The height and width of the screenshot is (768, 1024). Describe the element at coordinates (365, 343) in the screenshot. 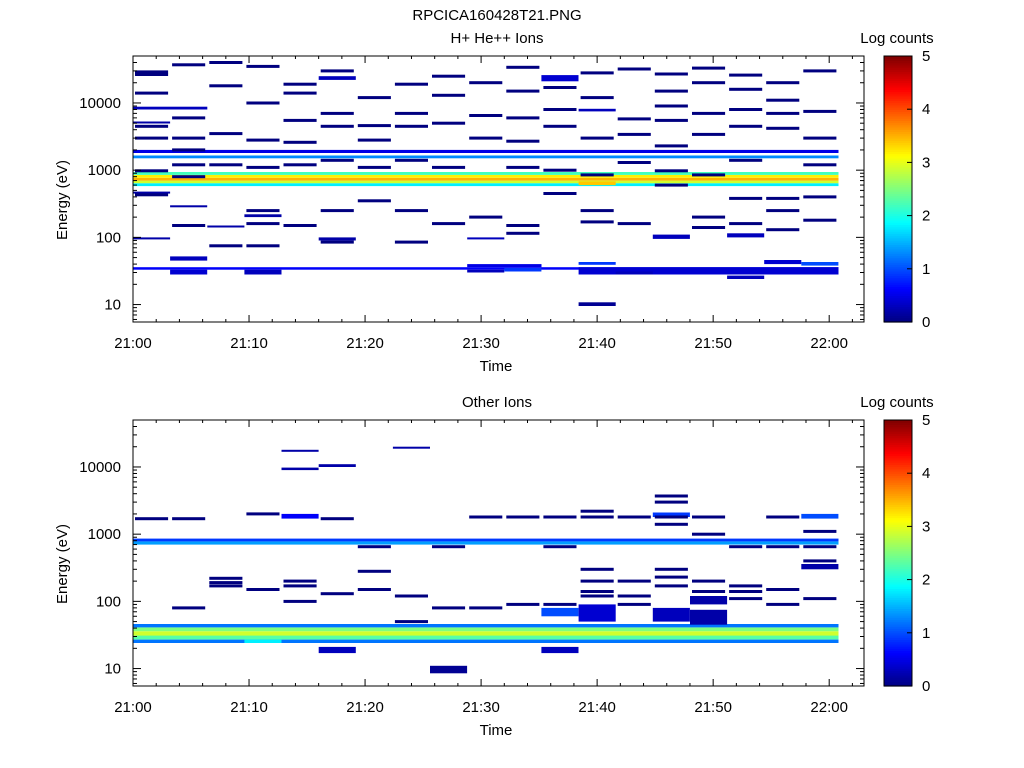

I see `x-tick-label: 21:20` at that location.